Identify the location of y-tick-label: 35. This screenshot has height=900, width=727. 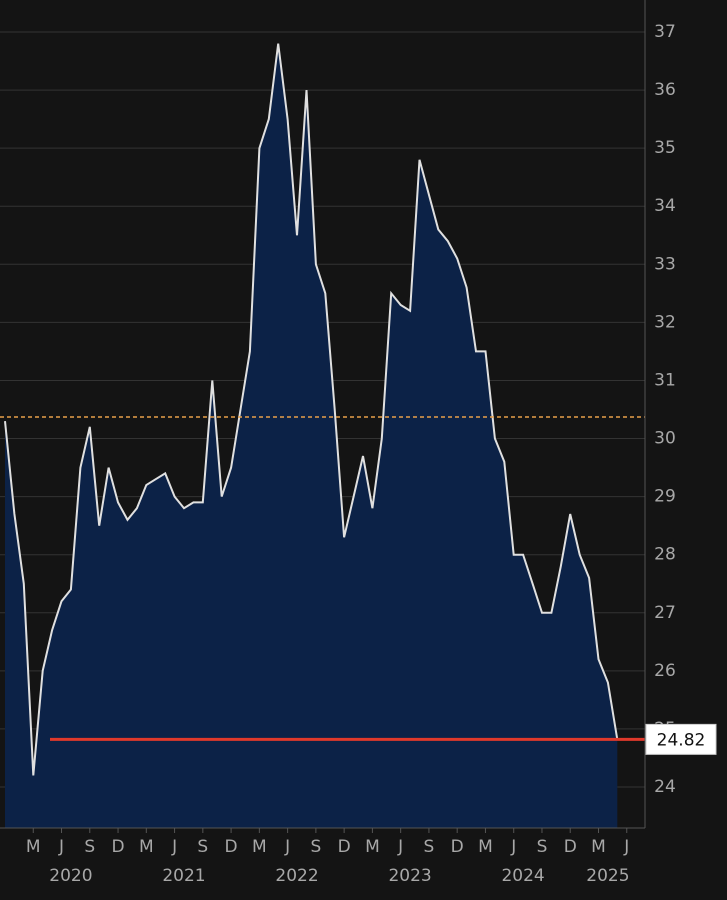
(665, 148).